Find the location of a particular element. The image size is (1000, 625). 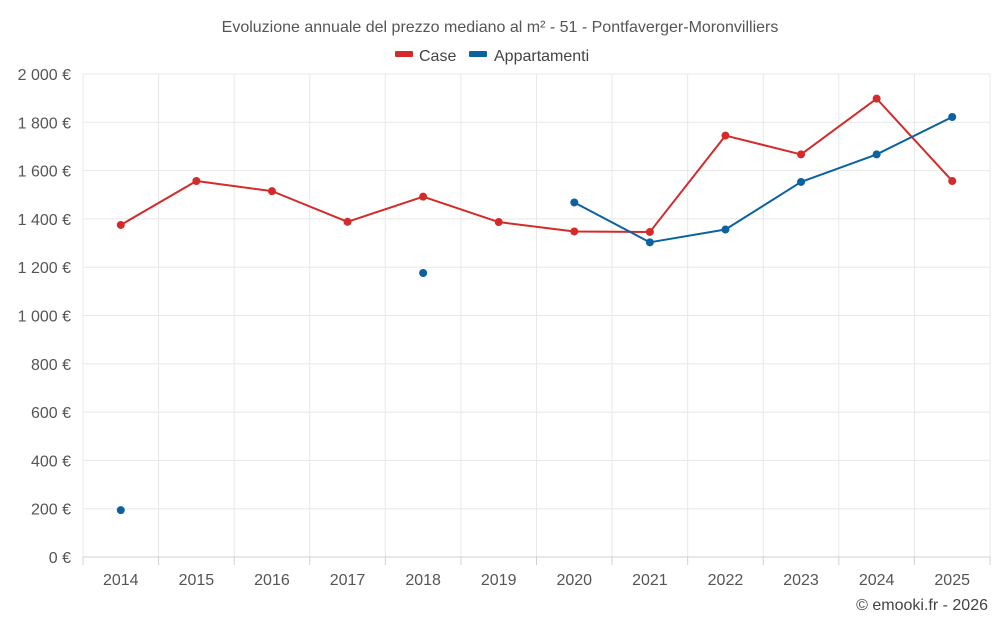

x-tick-label: 2022 is located at coordinates (726, 580).